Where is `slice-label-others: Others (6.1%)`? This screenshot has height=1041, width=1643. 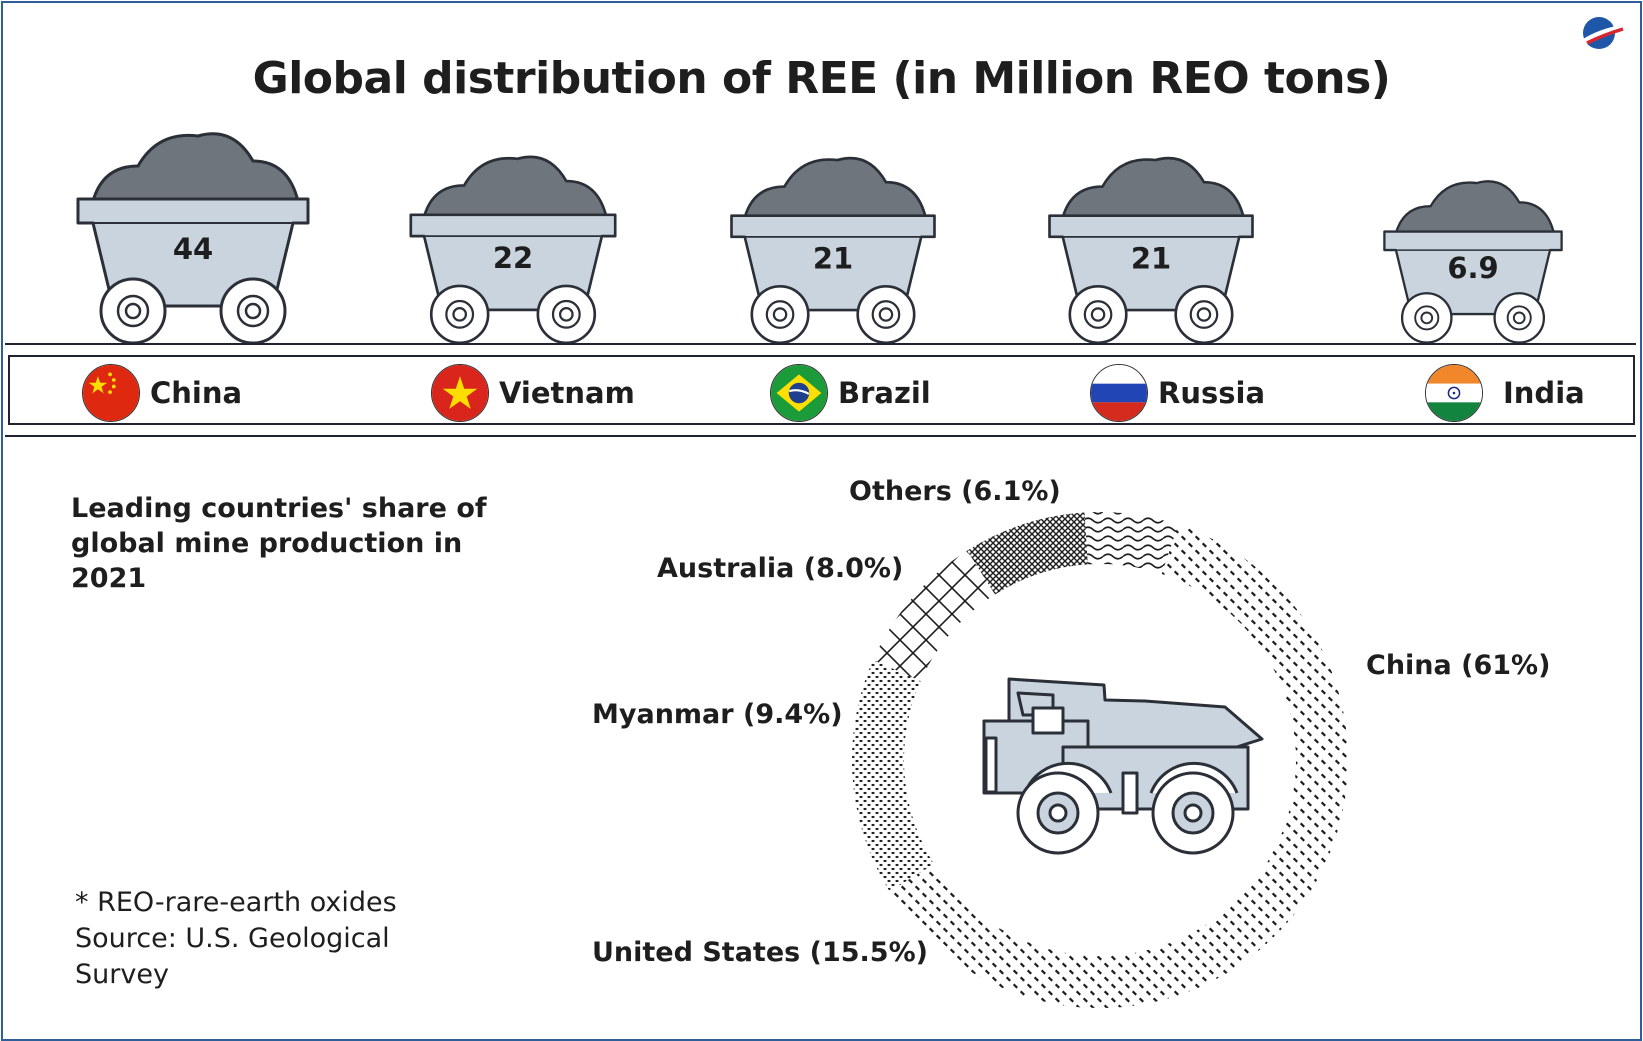 slice-label-others: Others (6.1%) is located at coordinates (955, 491).